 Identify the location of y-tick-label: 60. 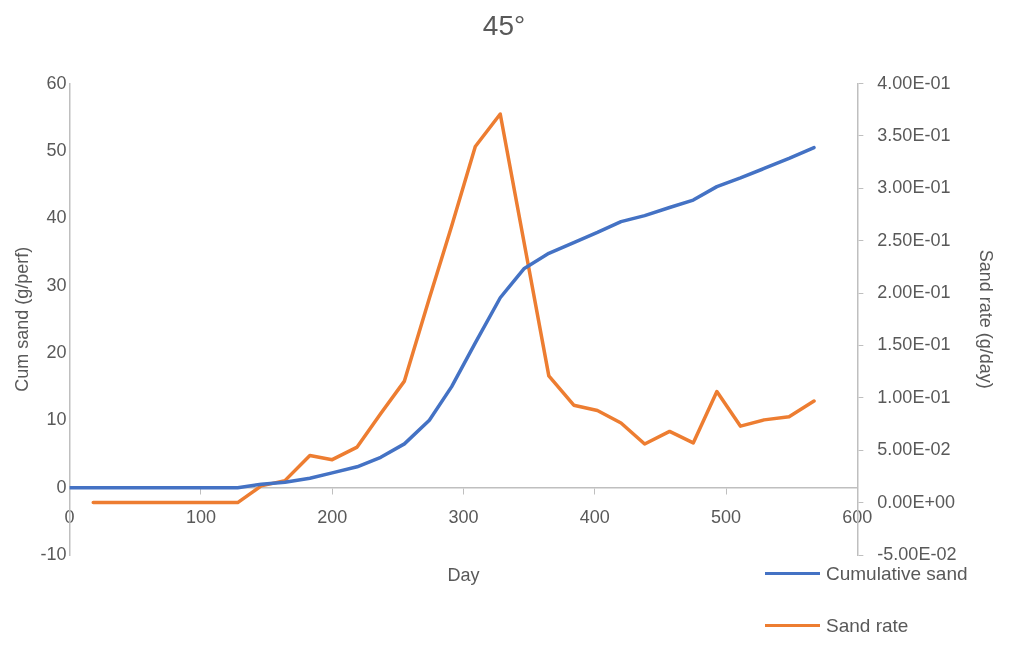
(56, 82).